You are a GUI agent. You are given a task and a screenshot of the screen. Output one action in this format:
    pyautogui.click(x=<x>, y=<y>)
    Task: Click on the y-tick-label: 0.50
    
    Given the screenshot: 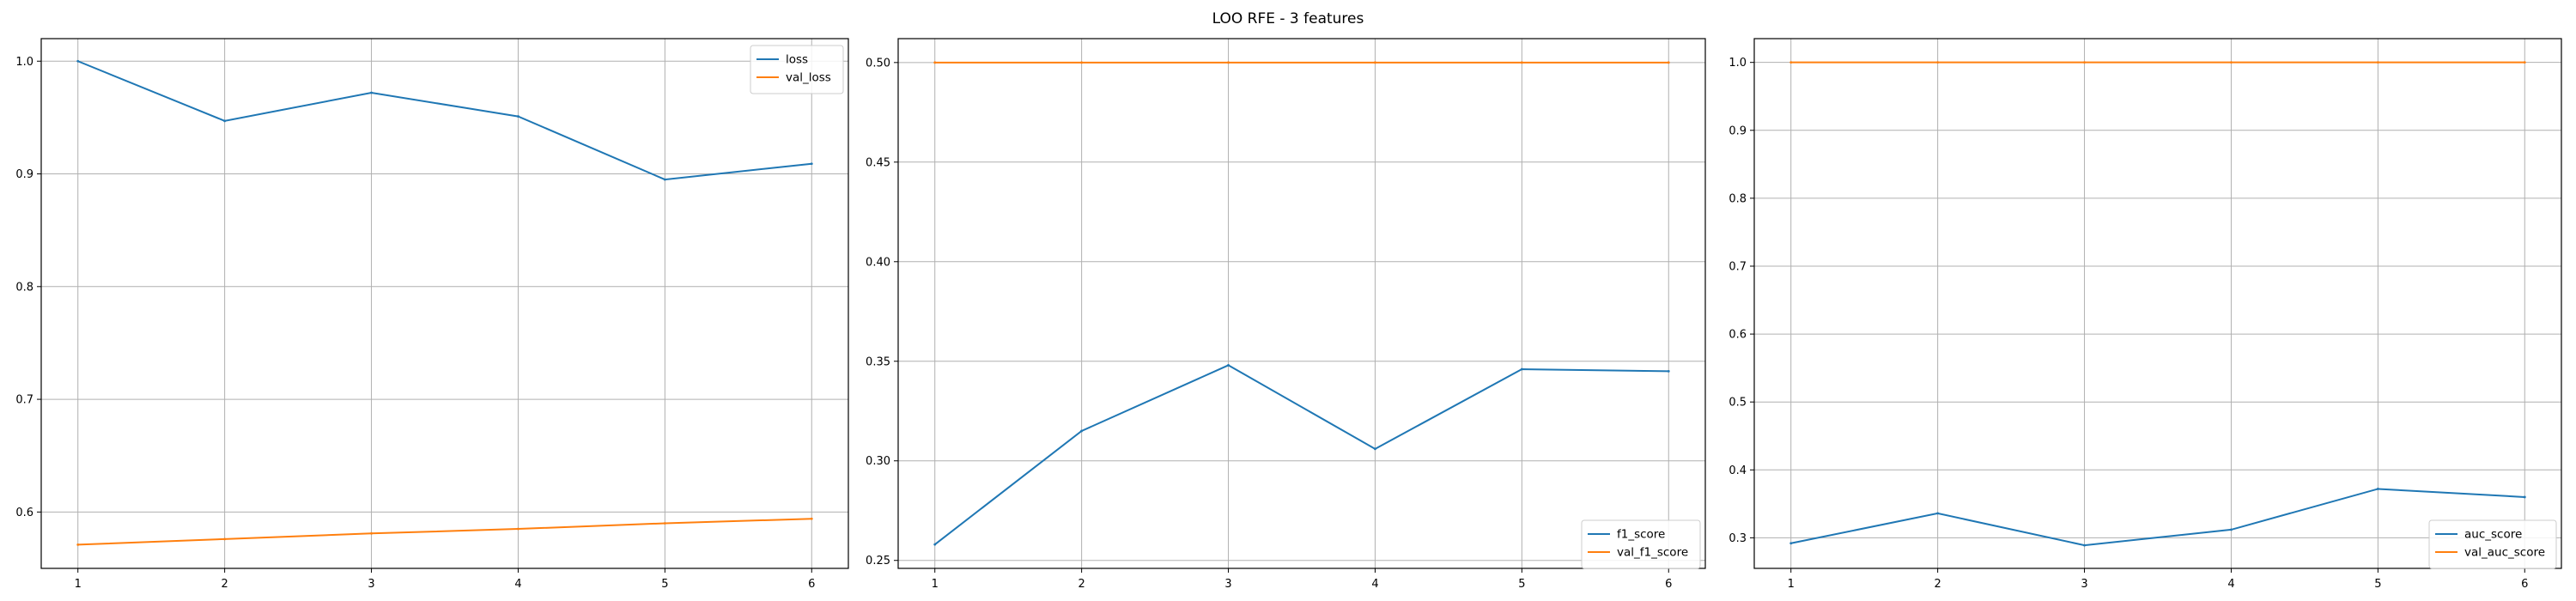 What is the action you would take?
    pyautogui.click(x=878, y=64)
    